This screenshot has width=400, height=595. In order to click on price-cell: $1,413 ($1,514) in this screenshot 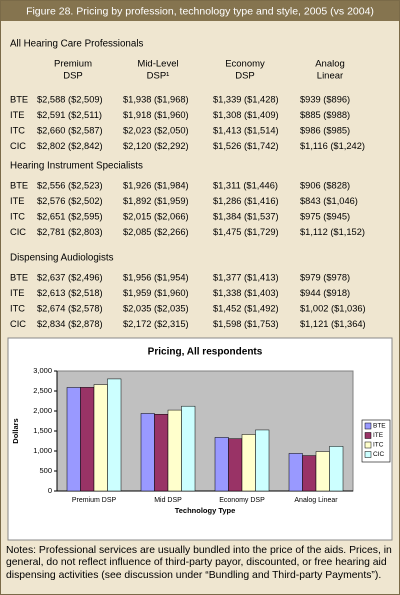, I will do `click(246, 130)`.